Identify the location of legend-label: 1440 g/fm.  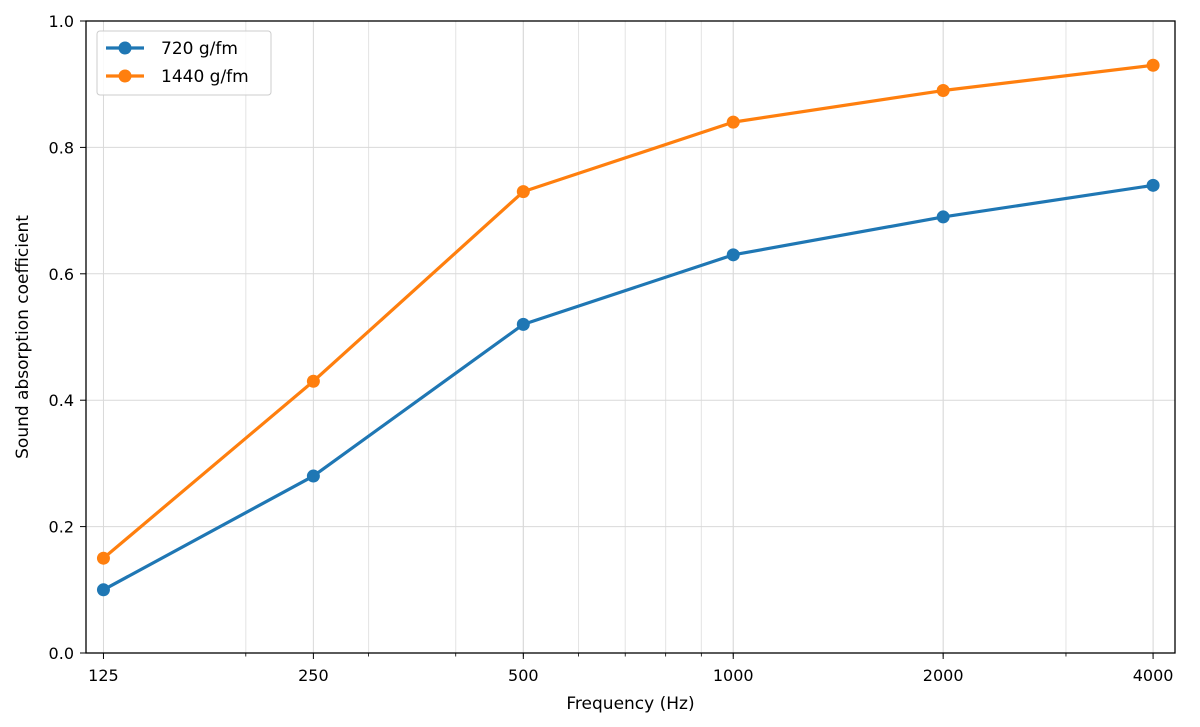
(205, 77).